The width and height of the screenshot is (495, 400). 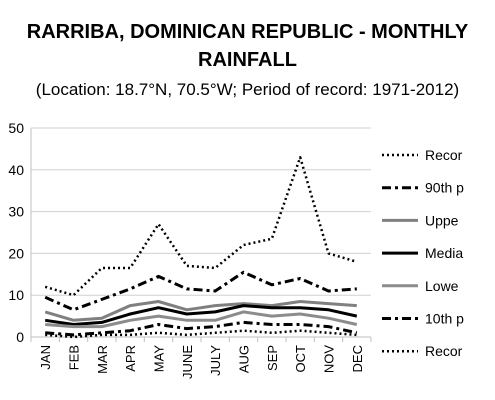 What do you see at coordinates (444, 188) in the screenshot?
I see `legend-label: 90th p` at bounding box center [444, 188].